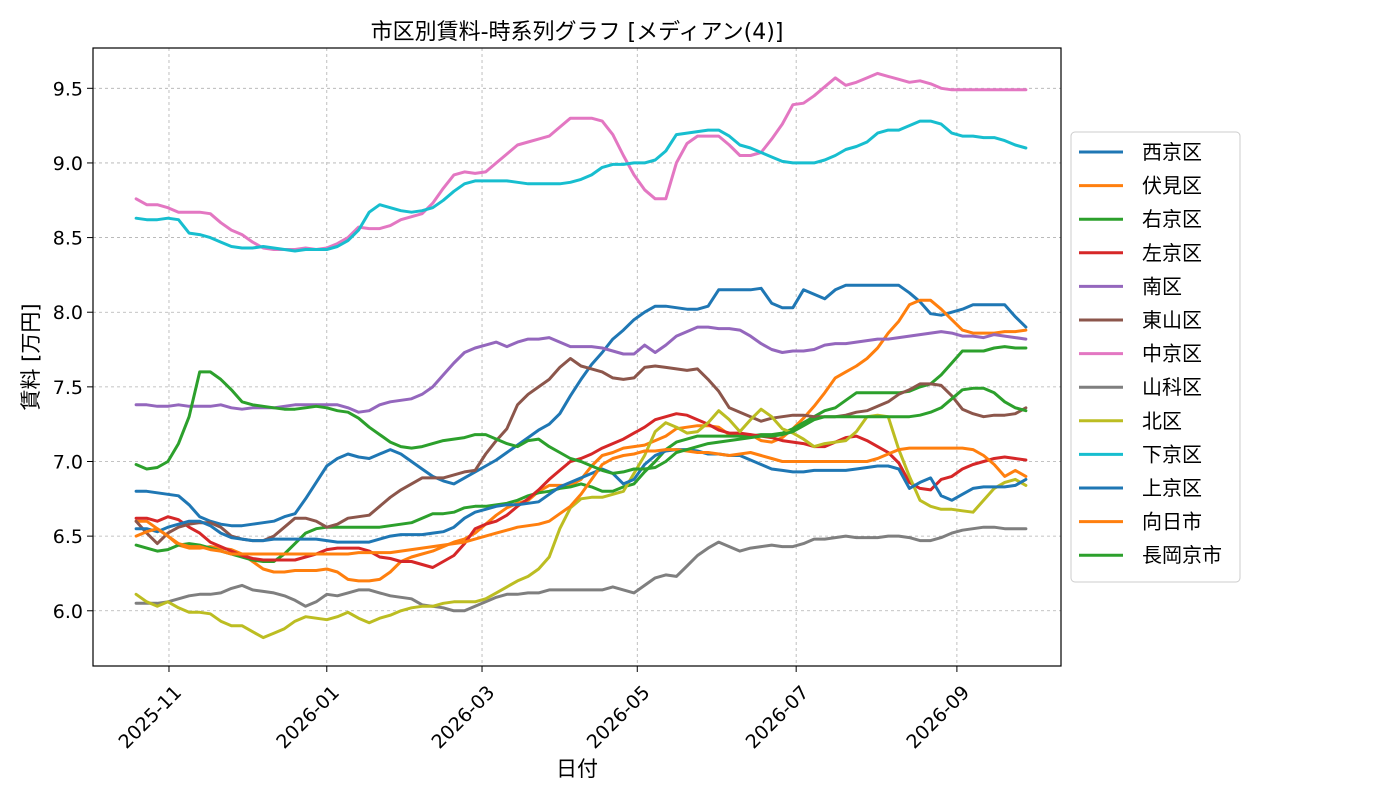  I want to click on legend-label: 右京区, so click(1172, 219).